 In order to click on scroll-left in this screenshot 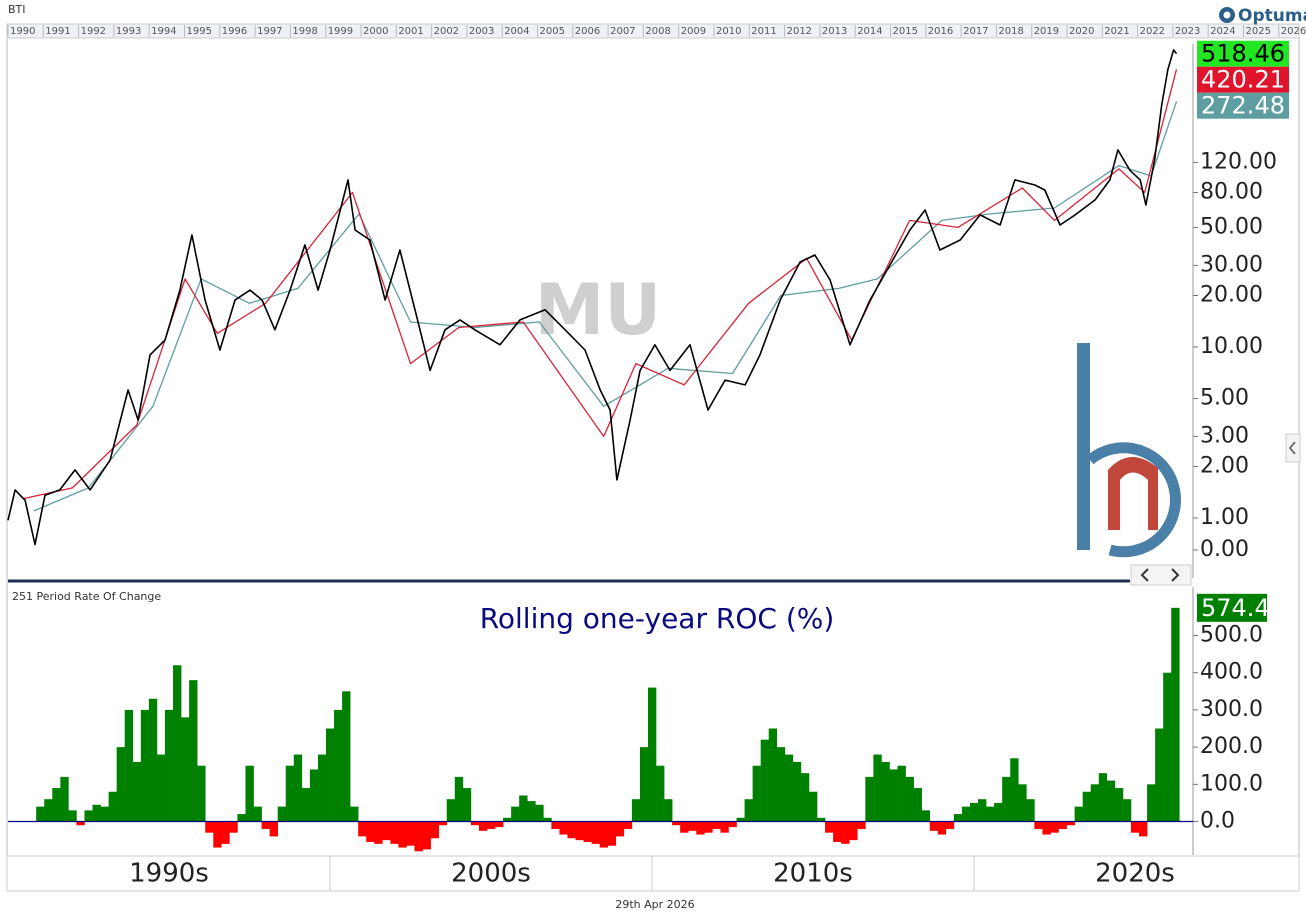, I will do `click(1144, 575)`.